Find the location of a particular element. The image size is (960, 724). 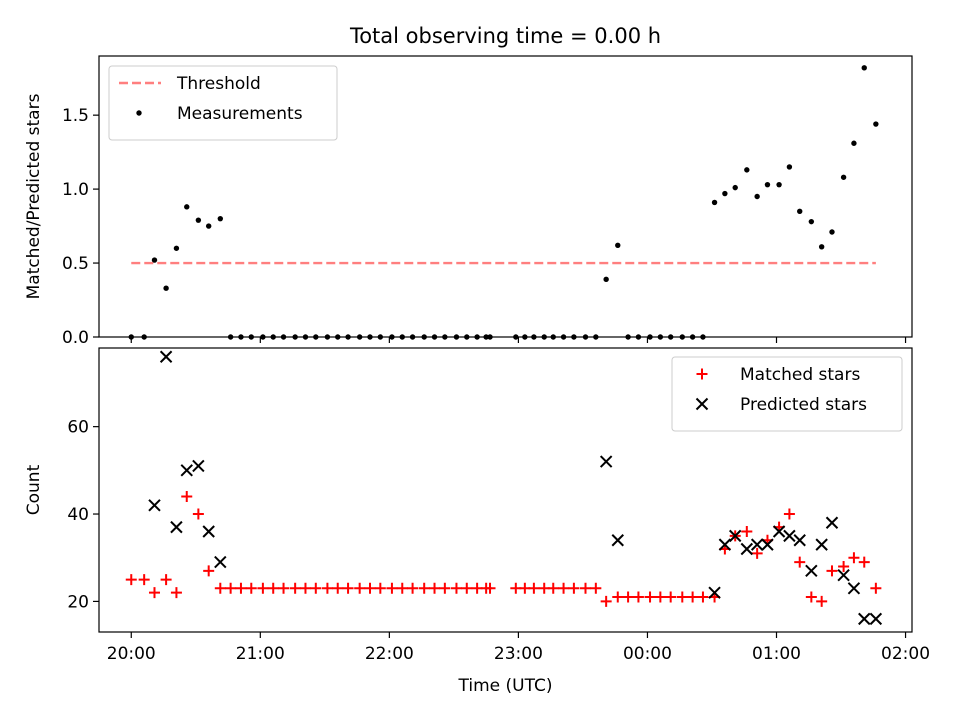

y-tick-label: 0.0 is located at coordinates (75, 338).